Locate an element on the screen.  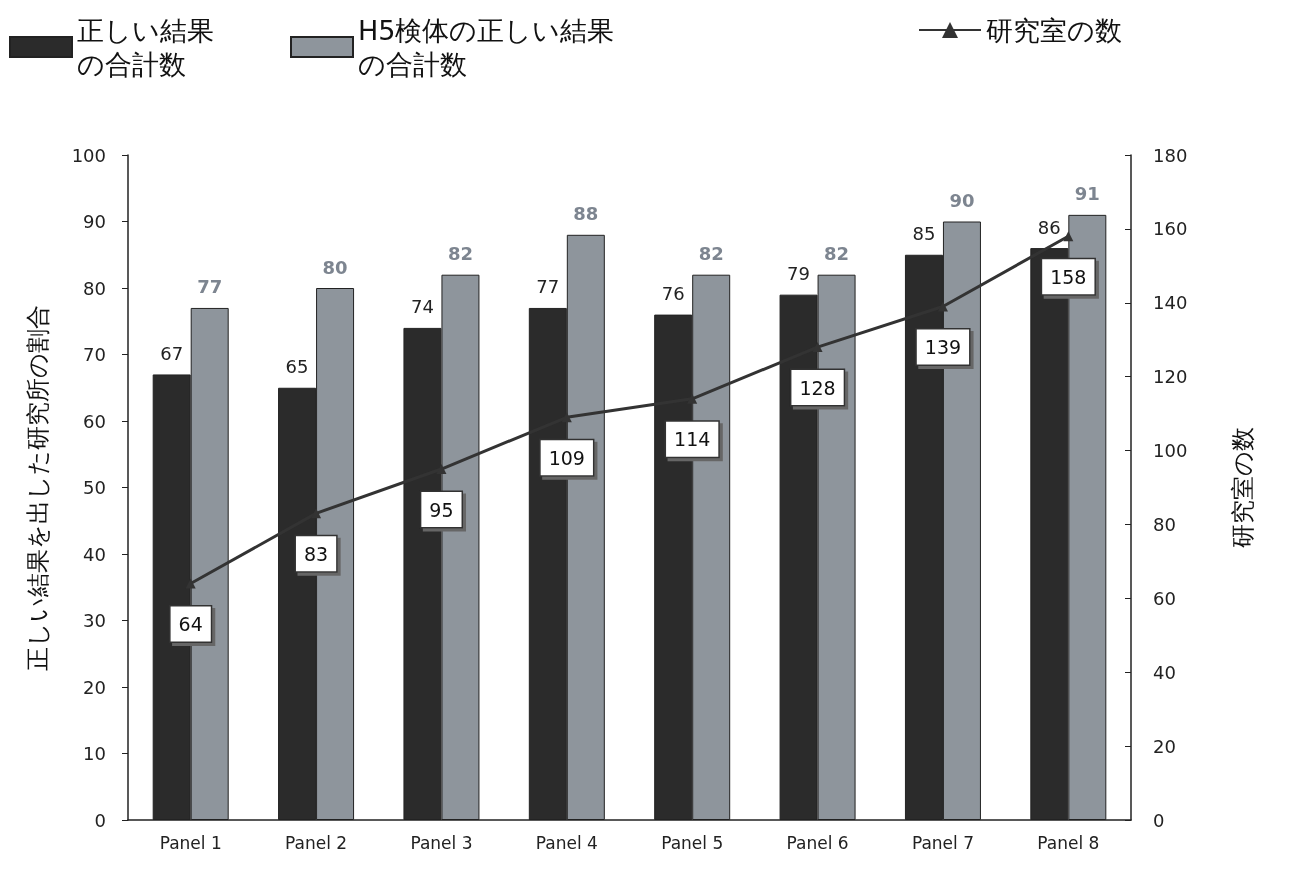
y-tick-label: 90 is located at coordinates (94, 221).